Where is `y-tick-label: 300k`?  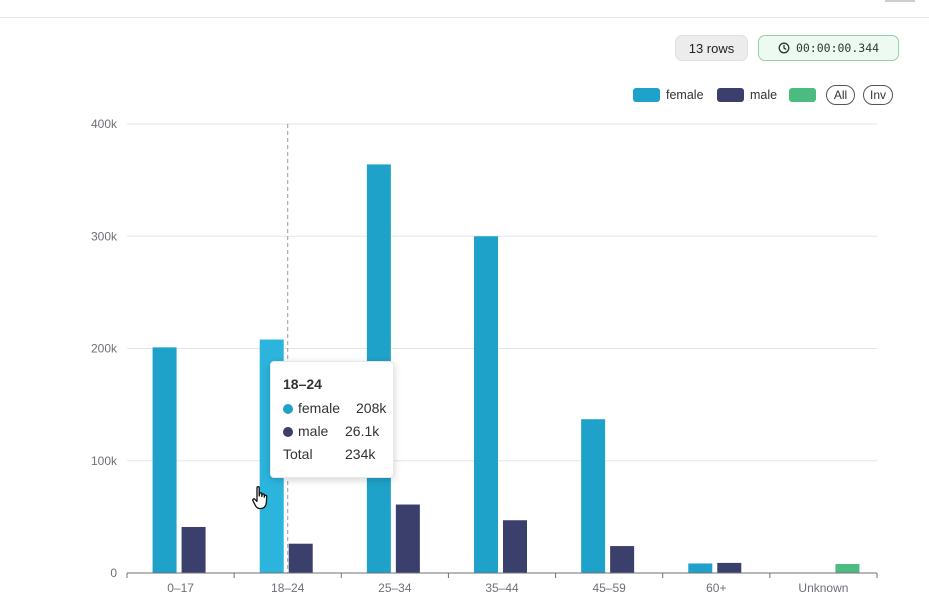 y-tick-label: 300k is located at coordinates (104, 236).